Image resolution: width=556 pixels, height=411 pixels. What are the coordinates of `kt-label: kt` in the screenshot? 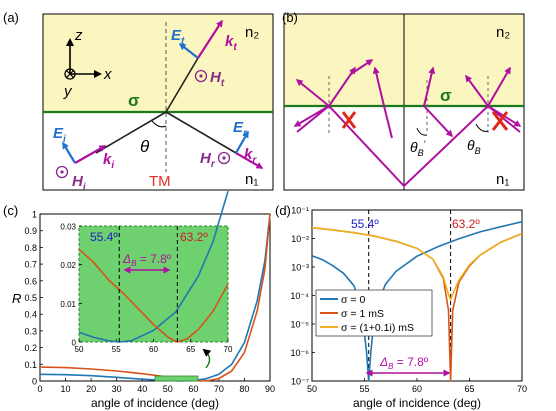 It's located at (231, 43).